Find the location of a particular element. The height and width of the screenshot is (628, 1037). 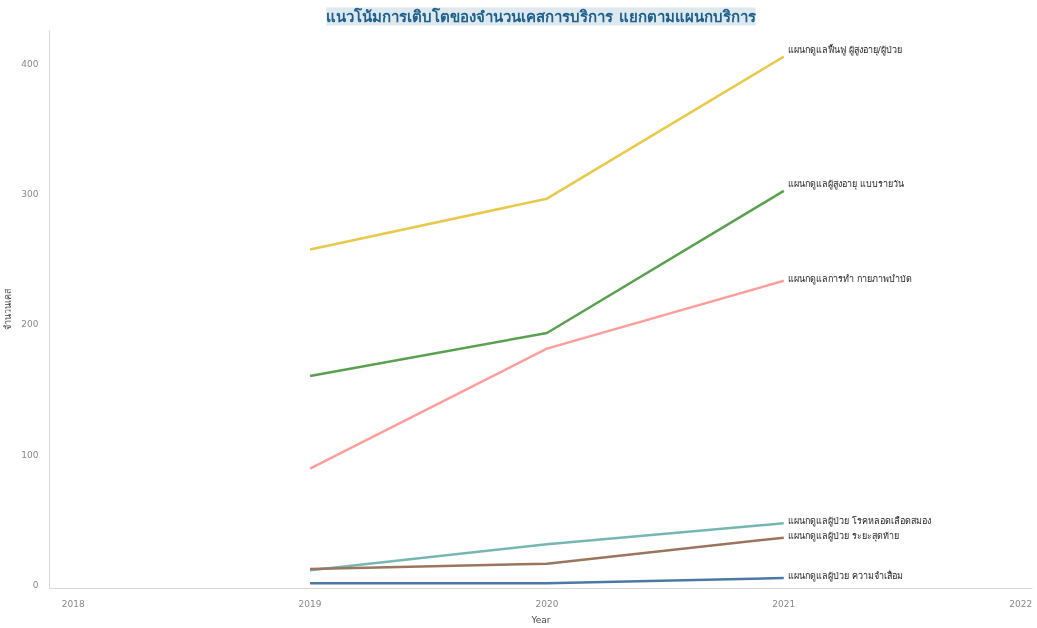

series-label: แผนกดูแลผู้ป่วย โรคหลอดเลือดสมอง is located at coordinates (859, 522).